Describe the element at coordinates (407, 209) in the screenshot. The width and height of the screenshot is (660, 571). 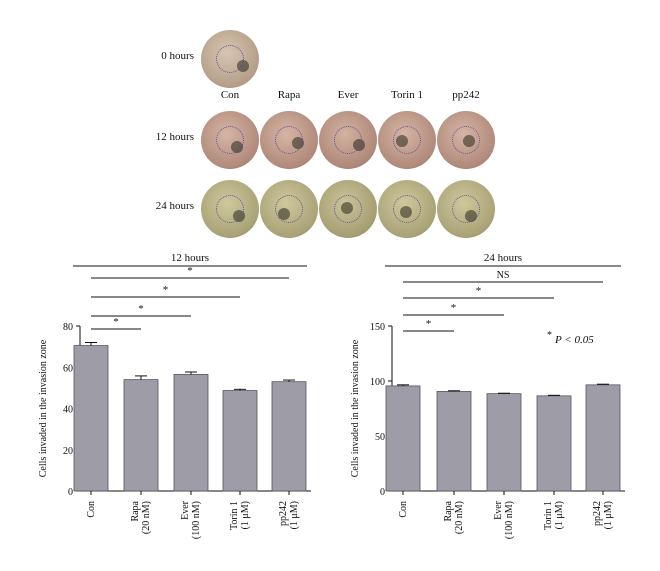
I see `micrograph-24h-torin` at that location.